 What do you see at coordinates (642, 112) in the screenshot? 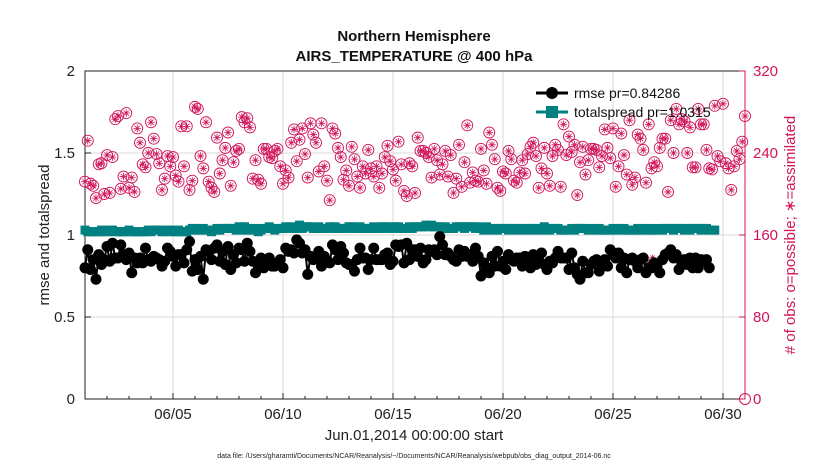
I see `legend-spread-label: totalspread pr=1.0315` at bounding box center [642, 112].